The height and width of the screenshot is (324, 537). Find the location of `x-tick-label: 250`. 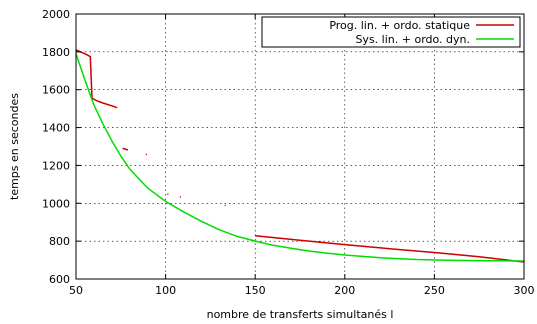

x-tick-label: 250 is located at coordinates (434, 290).